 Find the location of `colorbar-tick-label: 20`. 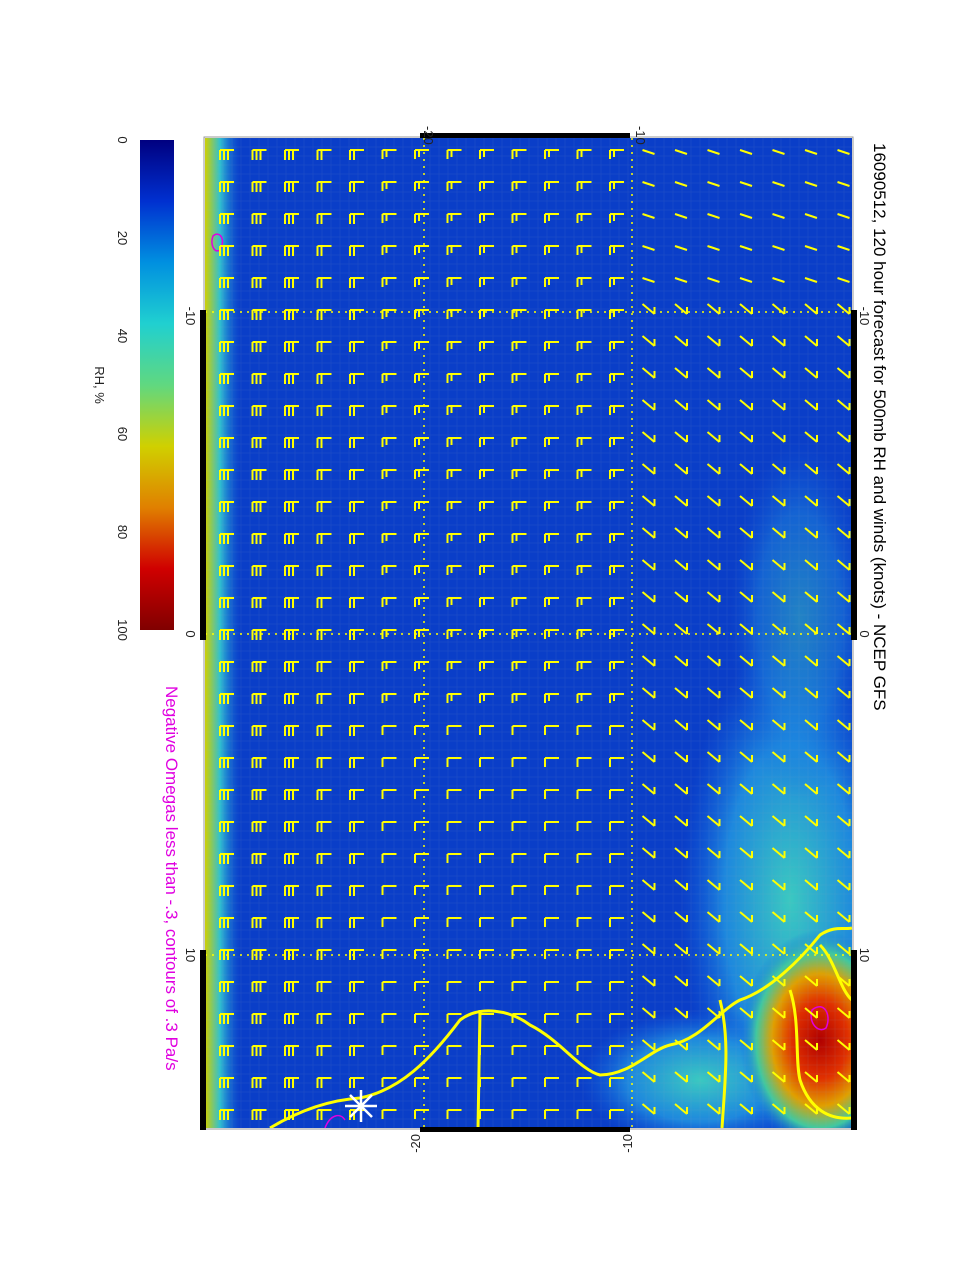

colorbar-tick-label: 20 is located at coordinates (122, 238).